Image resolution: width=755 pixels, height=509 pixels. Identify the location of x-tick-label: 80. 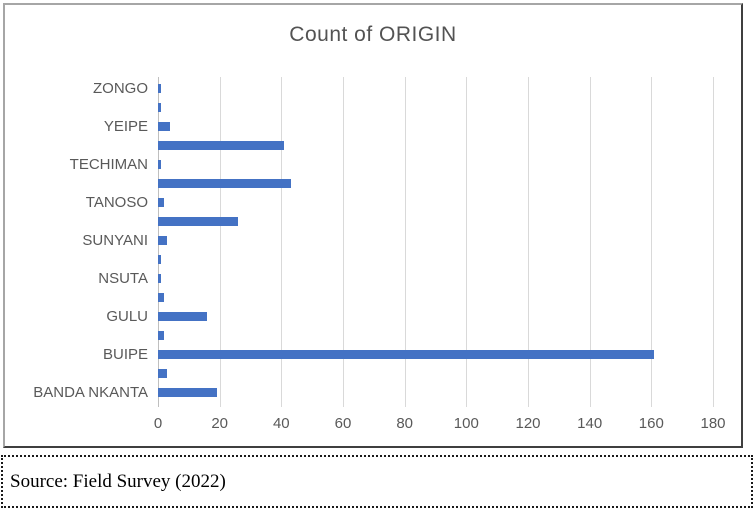
(405, 423).